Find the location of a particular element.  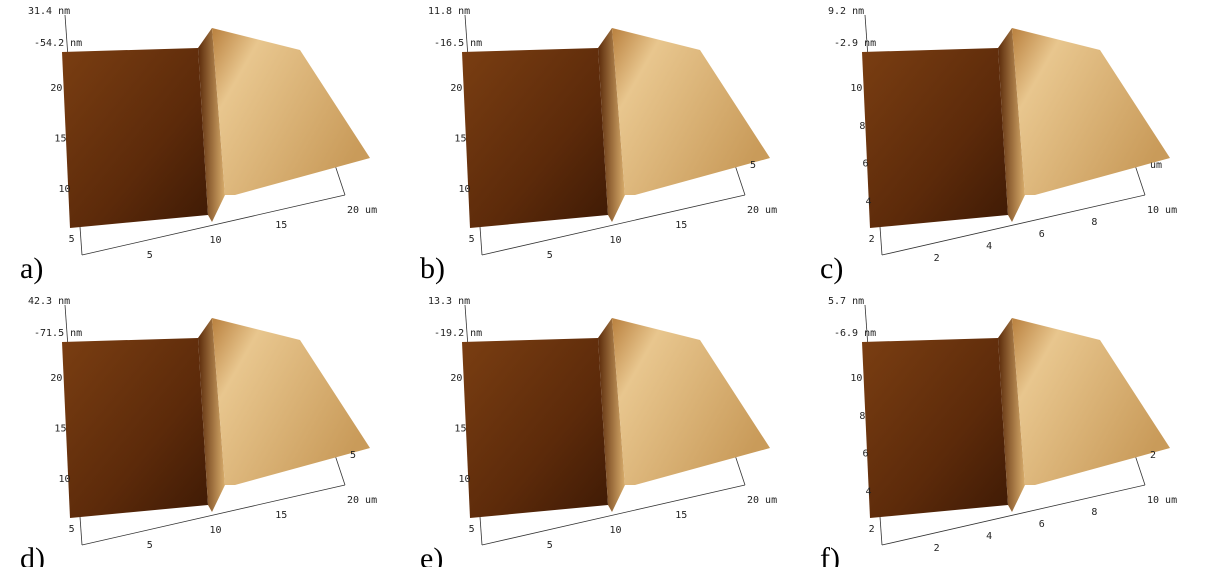

z-min: -6.9 nm is located at coordinates (855, 333).